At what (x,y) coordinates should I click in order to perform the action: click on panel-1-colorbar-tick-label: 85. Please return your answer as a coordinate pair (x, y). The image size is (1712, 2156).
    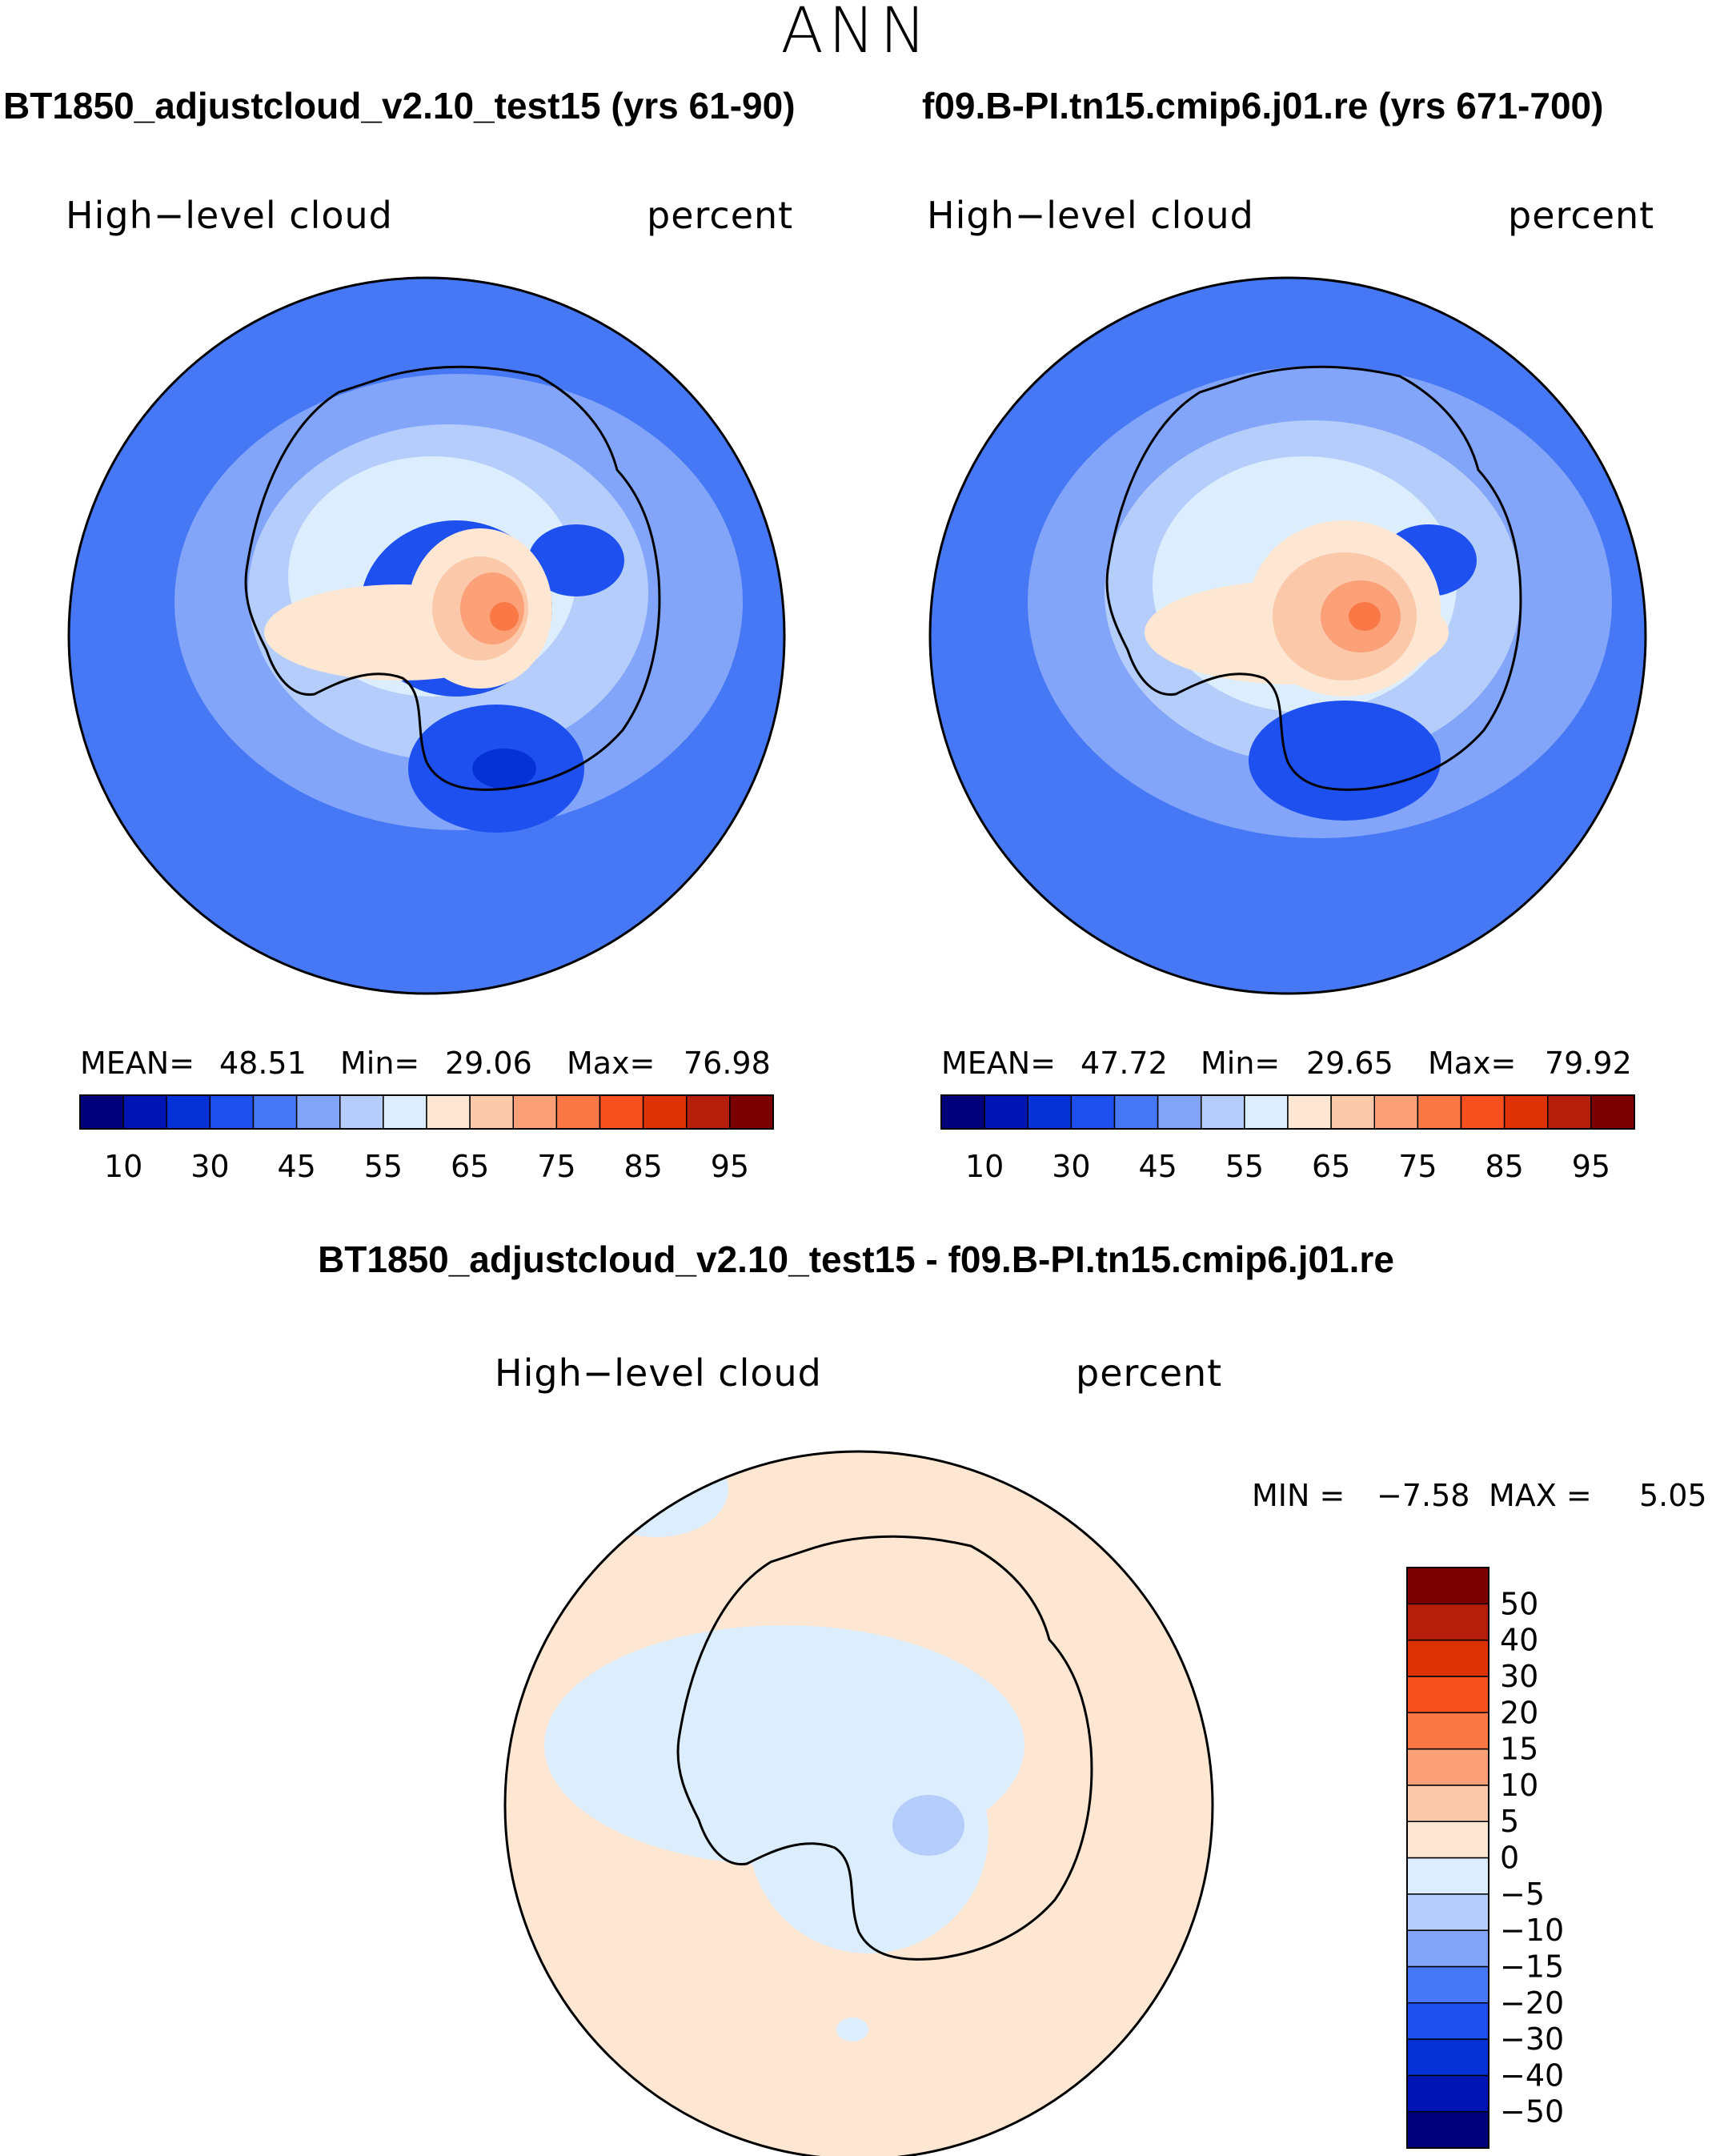
    Looking at the image, I should click on (643, 1166).